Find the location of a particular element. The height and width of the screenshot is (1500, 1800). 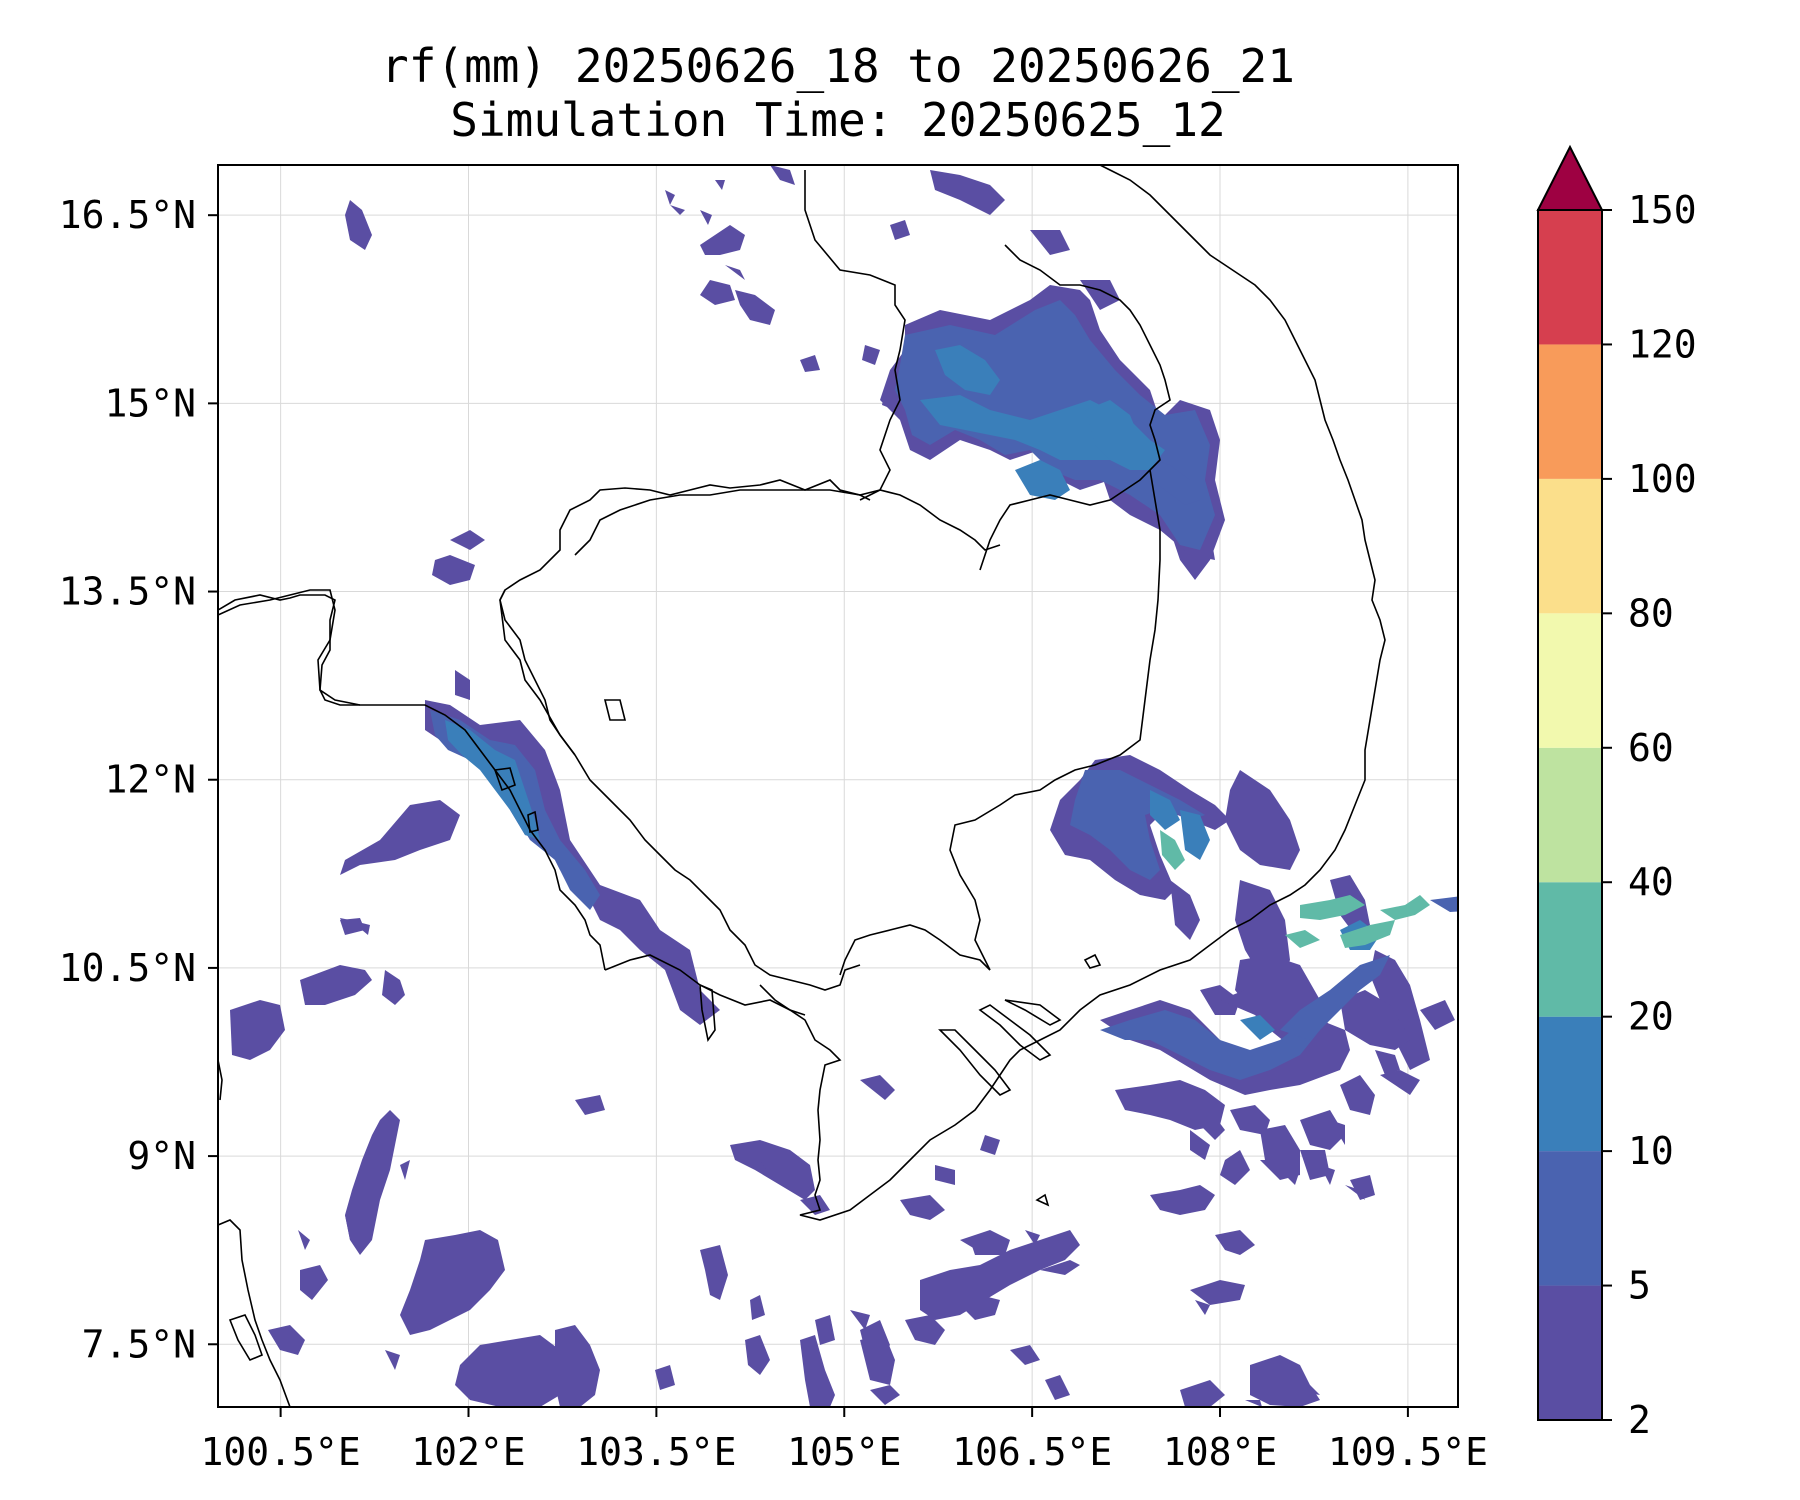

colorbar-label: 120 is located at coordinates (1662, 344).